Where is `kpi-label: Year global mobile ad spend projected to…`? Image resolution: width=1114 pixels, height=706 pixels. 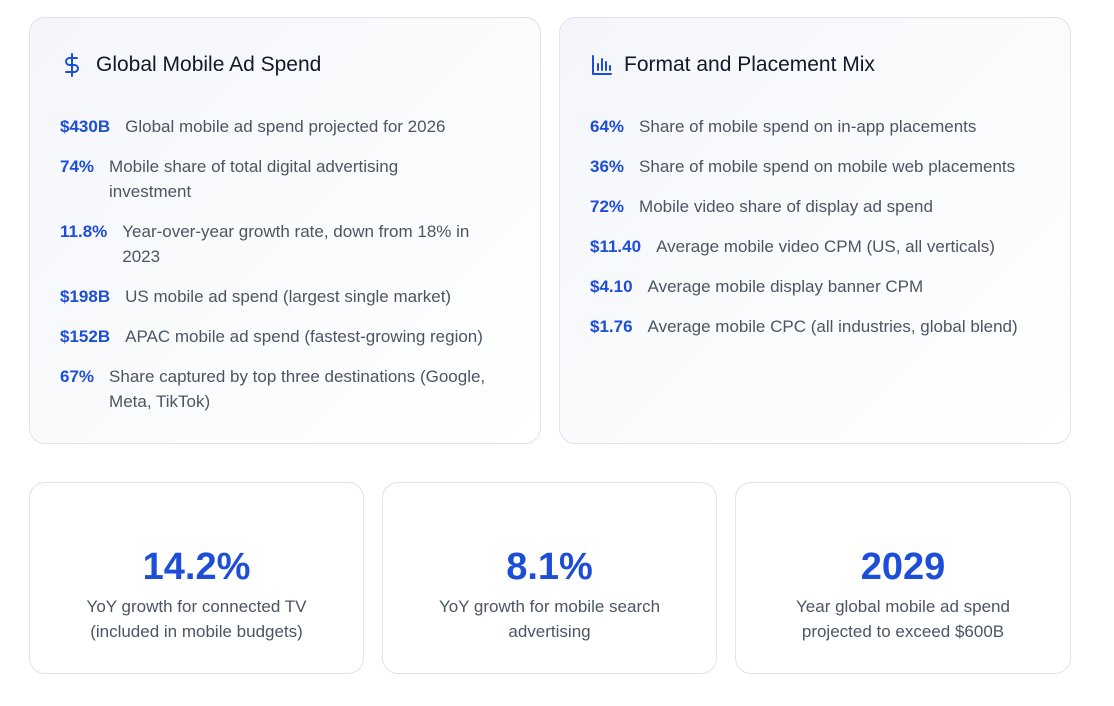 kpi-label: Year global mobile ad spend projected to… is located at coordinates (903, 619).